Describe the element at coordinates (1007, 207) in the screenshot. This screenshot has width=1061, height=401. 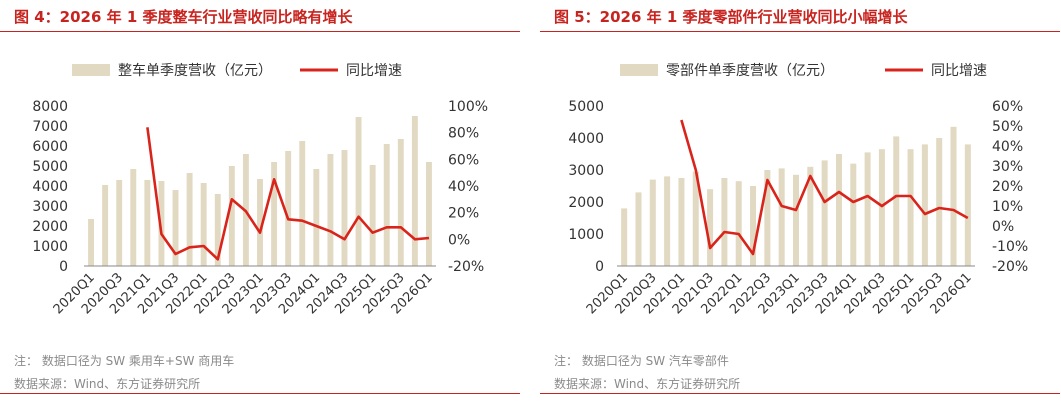
I see `y-right-tick-label: 10%` at that location.